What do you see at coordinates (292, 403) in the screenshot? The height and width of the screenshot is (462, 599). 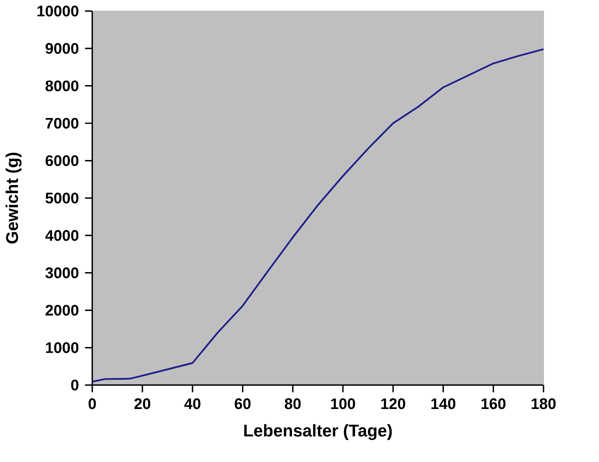 I see `x-tick-label: 80` at bounding box center [292, 403].